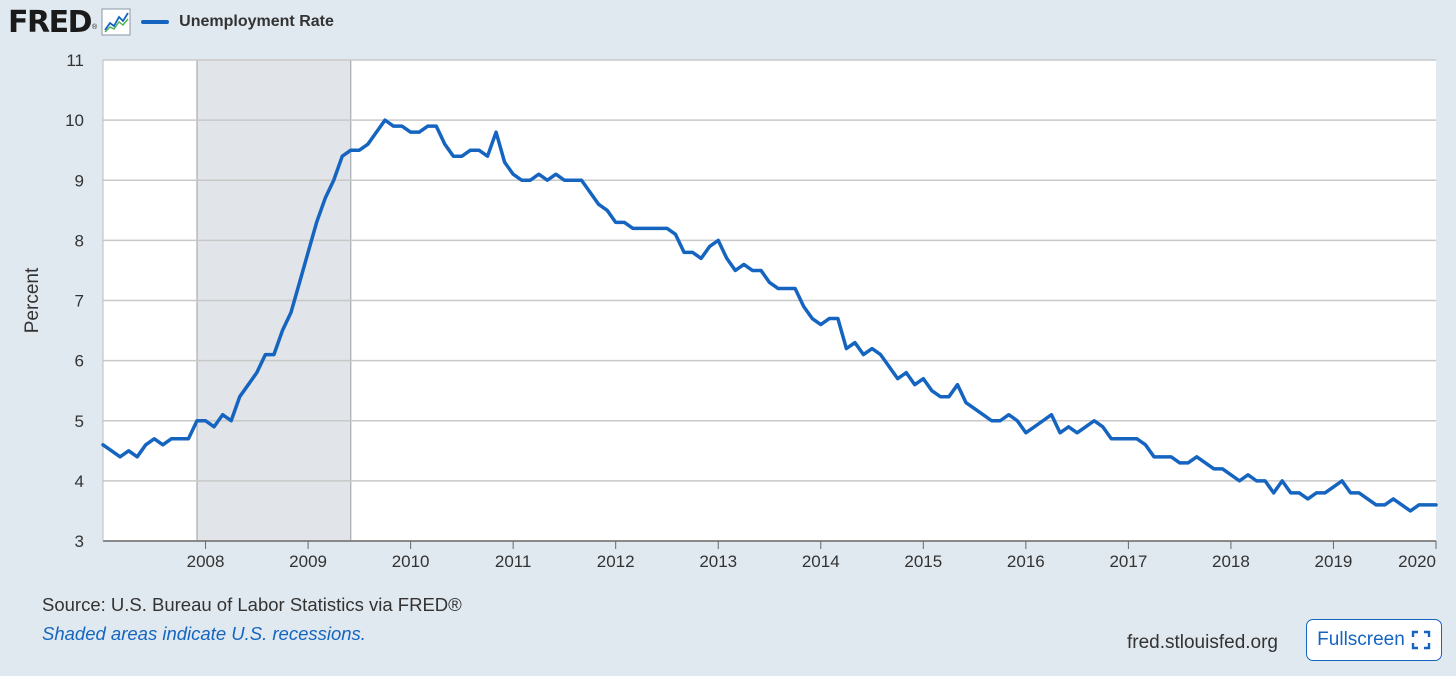  What do you see at coordinates (155, 22) in the screenshot?
I see `legend-swatch` at bounding box center [155, 22].